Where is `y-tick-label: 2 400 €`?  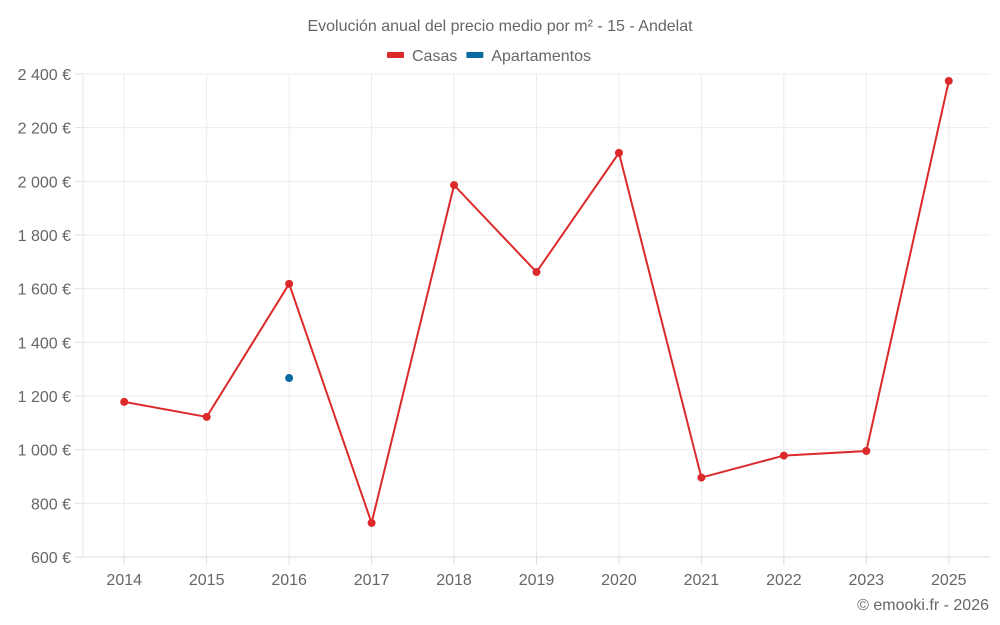
y-tick-label: 2 400 € is located at coordinates (44, 75).